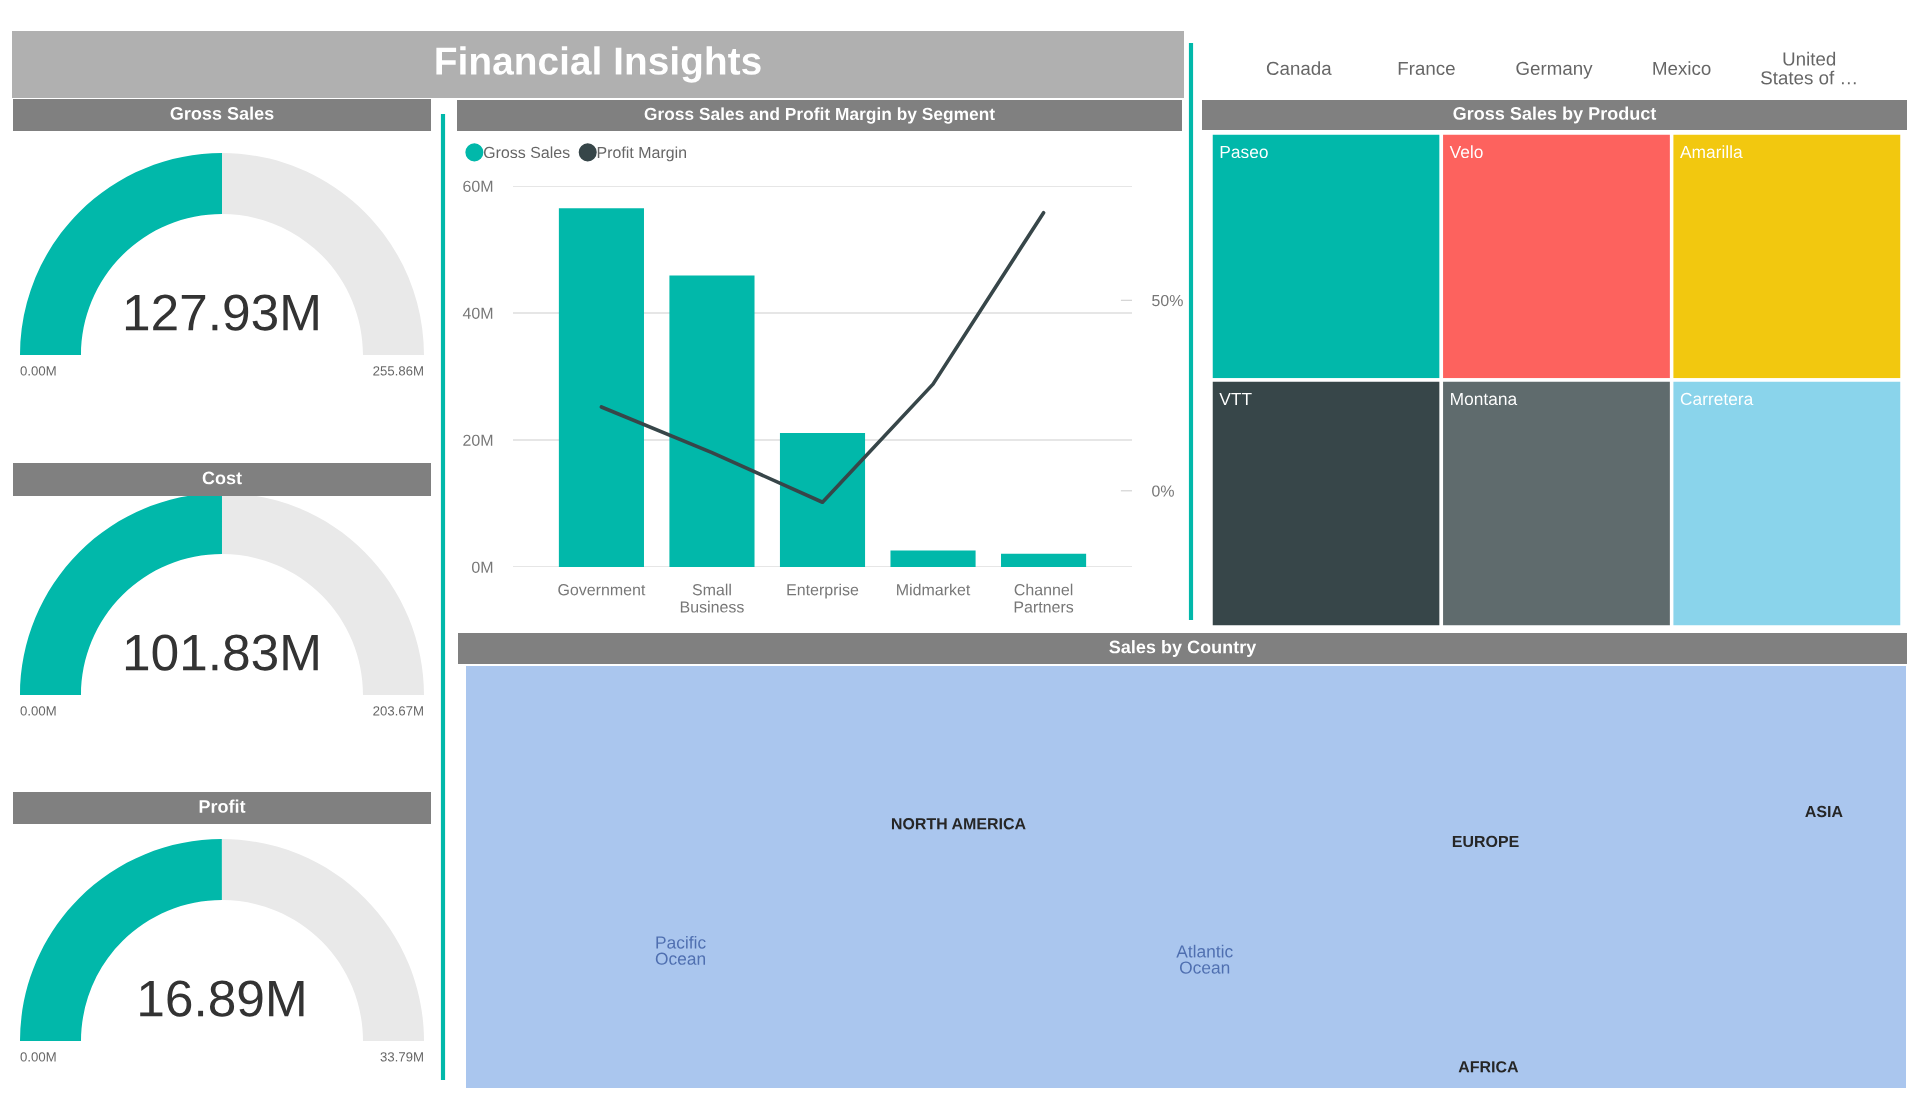  Describe the element at coordinates (222, 113) in the screenshot. I see `chart-title: Gross Sales` at that location.